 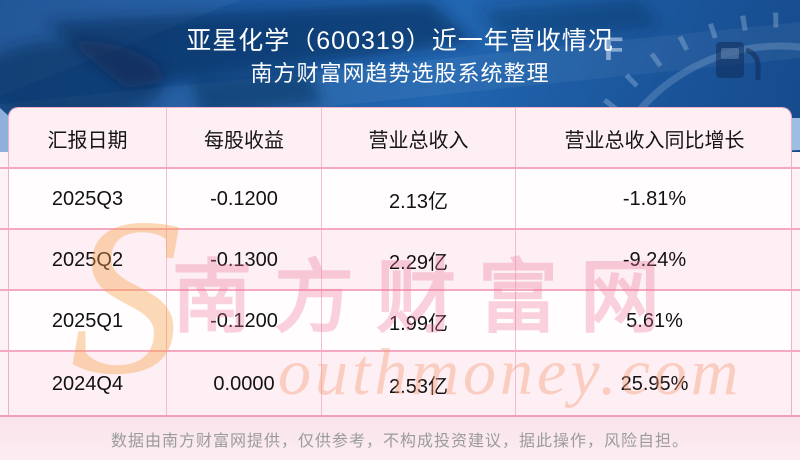 I want to click on column-header-revenue: 营业总收入, so click(x=419, y=138).